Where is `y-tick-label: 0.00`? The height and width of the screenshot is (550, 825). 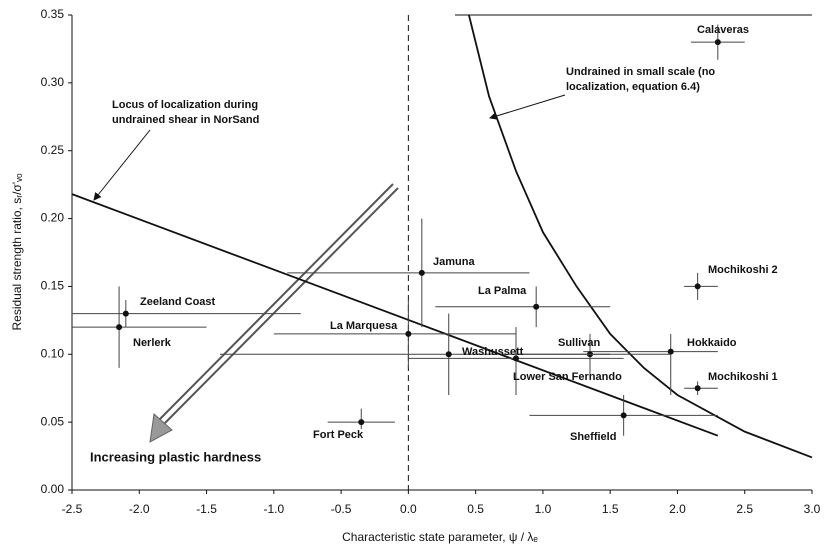
y-tick-label: 0.00 is located at coordinates (53, 489).